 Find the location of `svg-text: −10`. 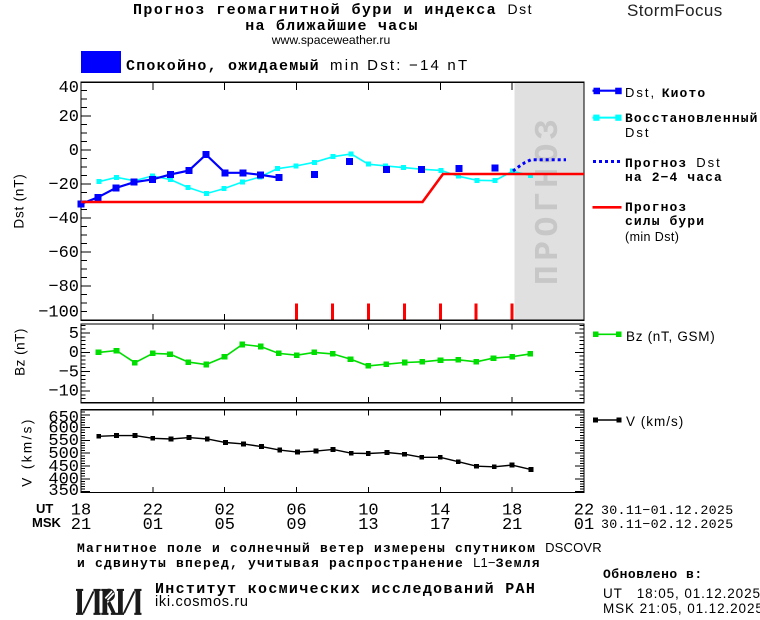

svg-text: −10 is located at coordinates (63, 392).